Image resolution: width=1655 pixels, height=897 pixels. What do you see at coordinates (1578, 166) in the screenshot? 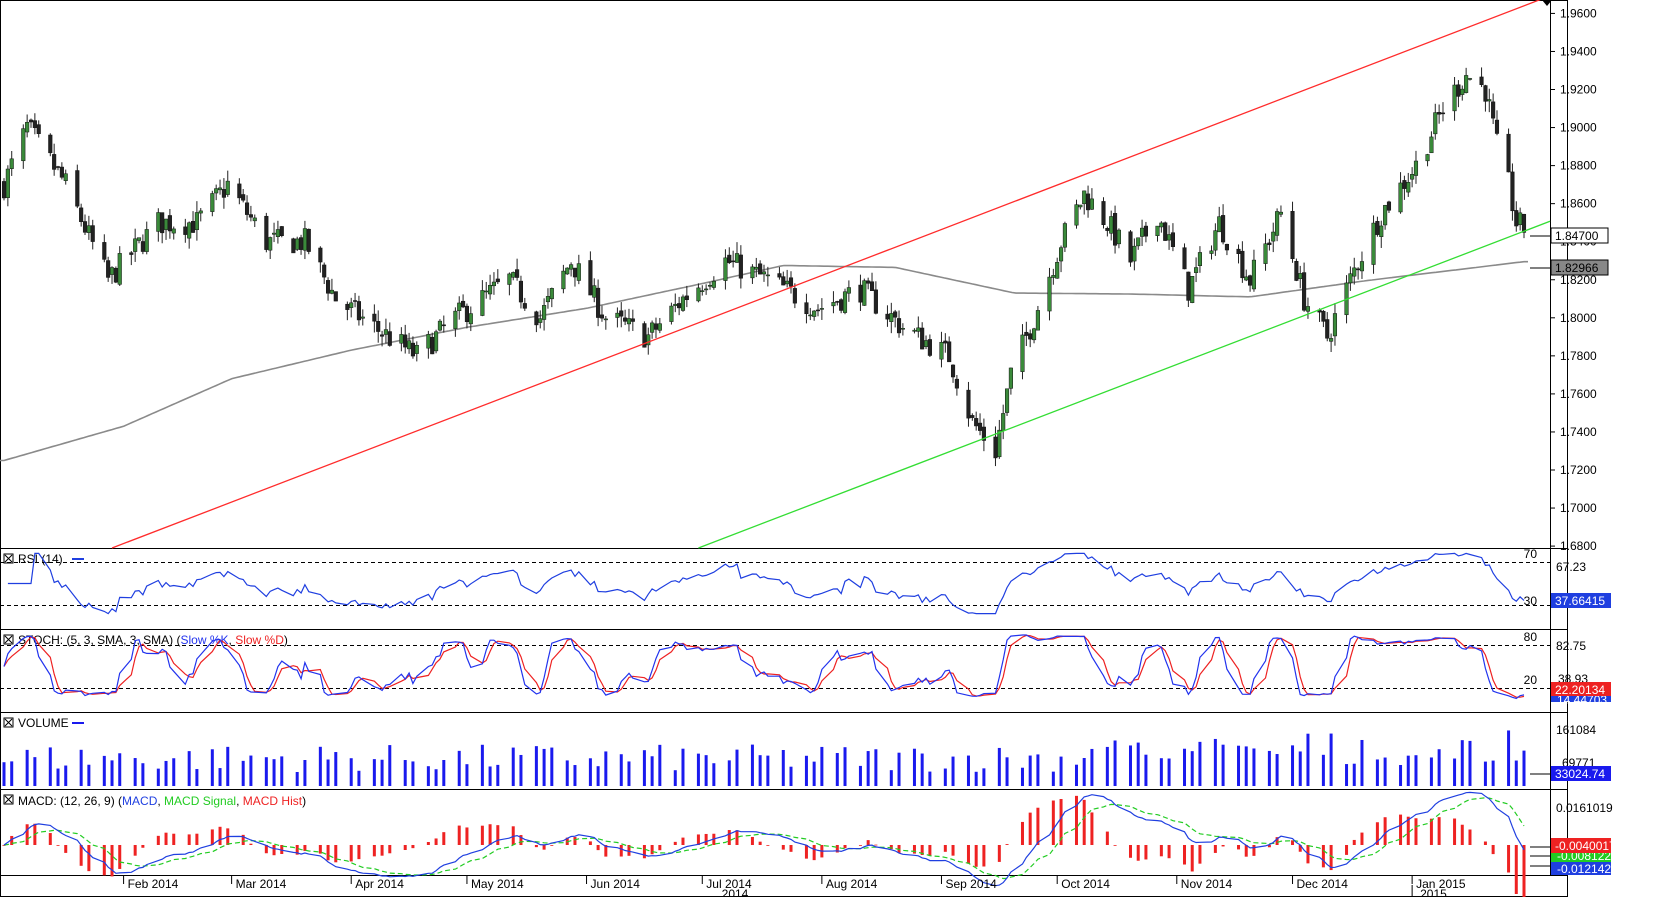
I see `price-tick-label: 1.8800` at bounding box center [1578, 166].